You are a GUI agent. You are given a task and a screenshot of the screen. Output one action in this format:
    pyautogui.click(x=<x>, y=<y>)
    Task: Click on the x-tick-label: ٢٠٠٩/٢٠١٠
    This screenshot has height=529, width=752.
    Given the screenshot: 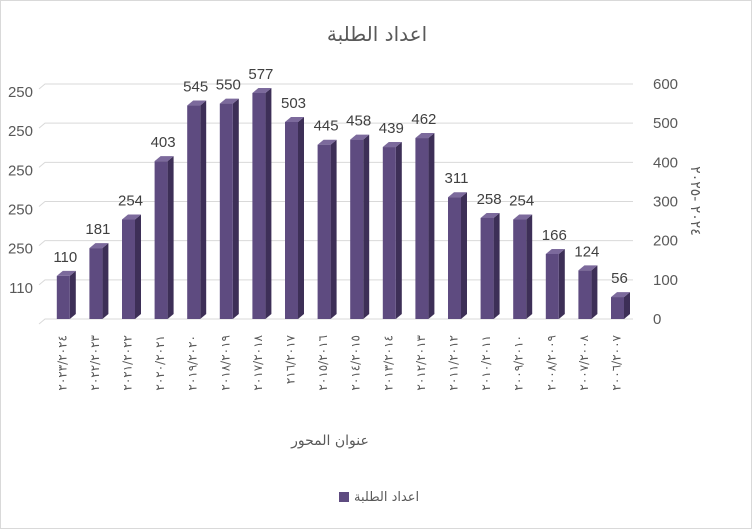 What is the action you would take?
    pyautogui.click(x=519, y=363)
    